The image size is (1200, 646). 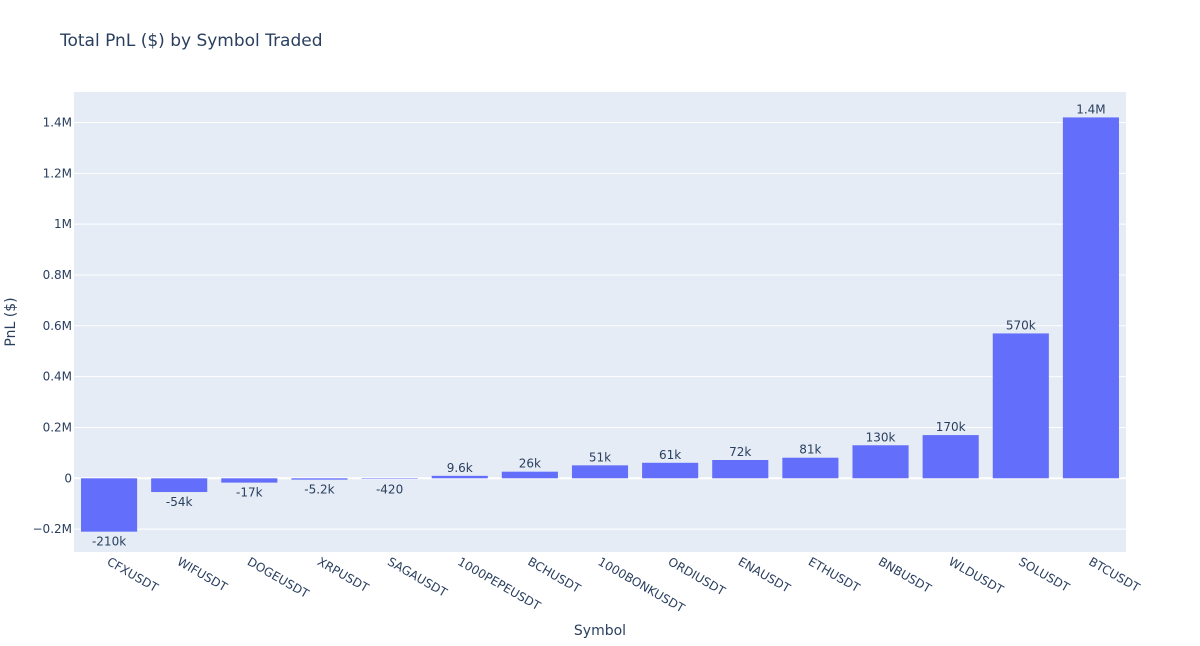 I want to click on y-tick-label: 0.2M, so click(x=57, y=427).